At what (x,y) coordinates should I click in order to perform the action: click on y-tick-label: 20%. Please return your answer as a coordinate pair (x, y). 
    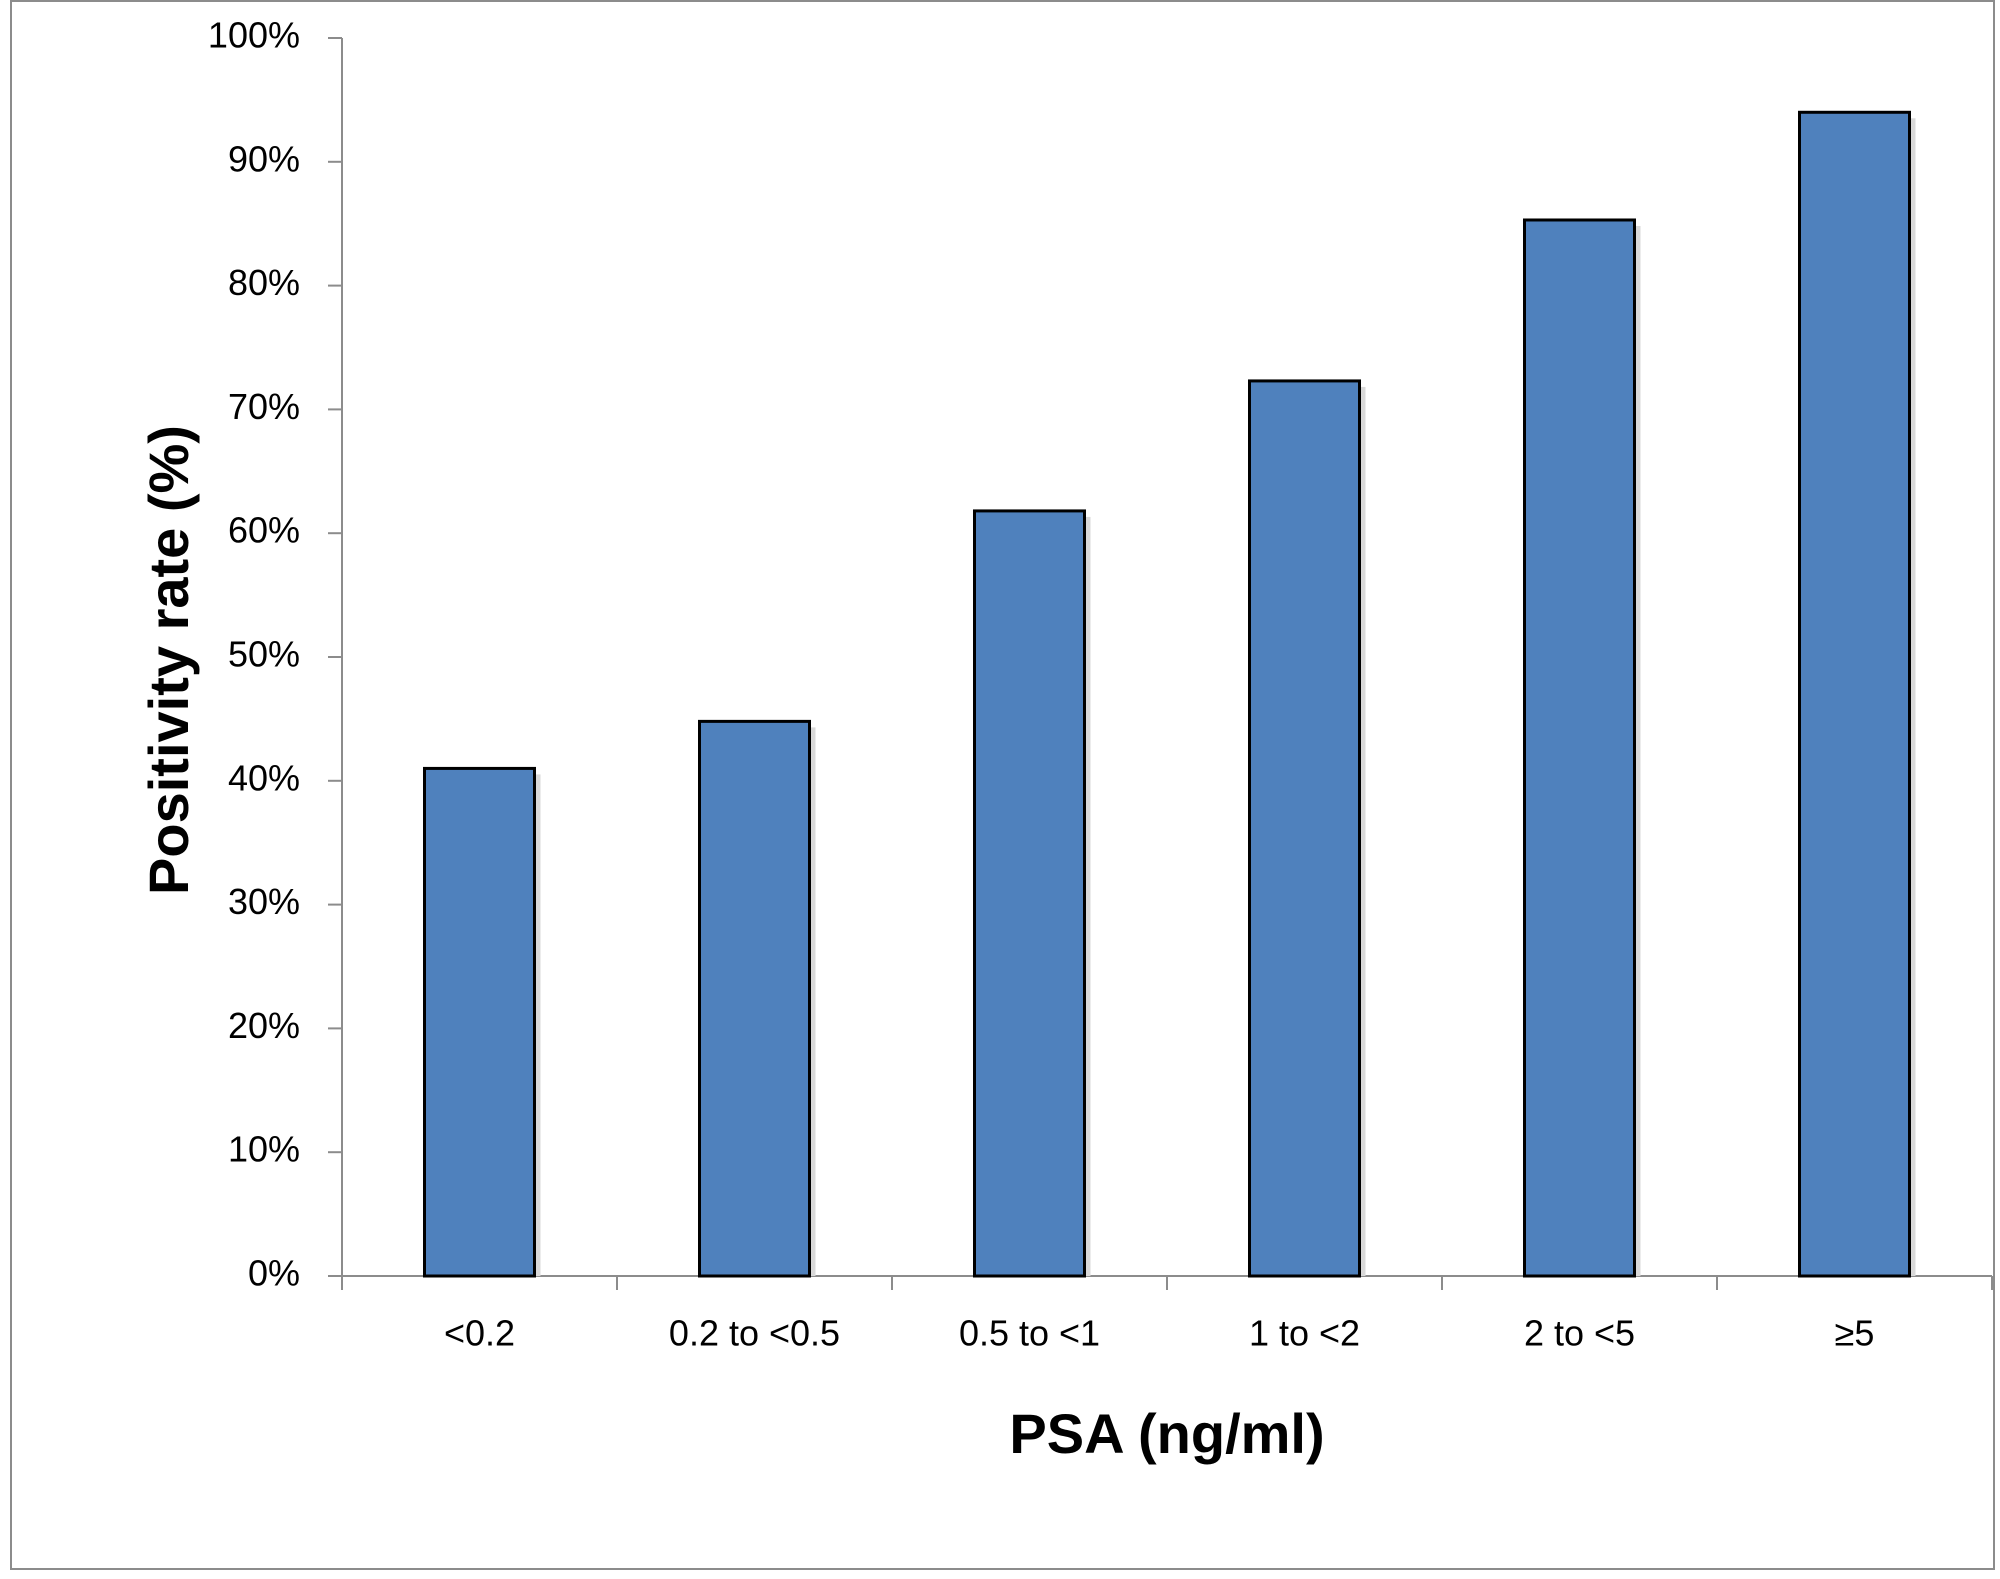
    Looking at the image, I should click on (264, 1025).